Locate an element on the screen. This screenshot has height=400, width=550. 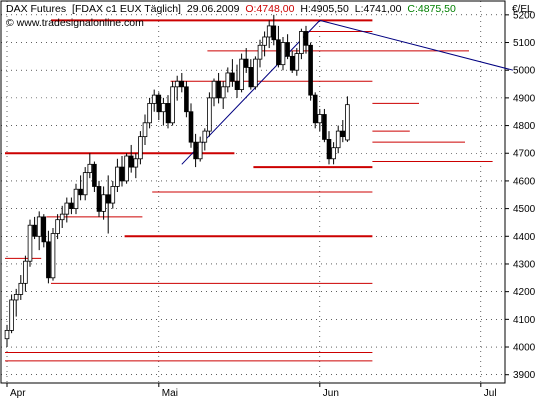
y-tick-label: 5000 is located at coordinates (524, 71).